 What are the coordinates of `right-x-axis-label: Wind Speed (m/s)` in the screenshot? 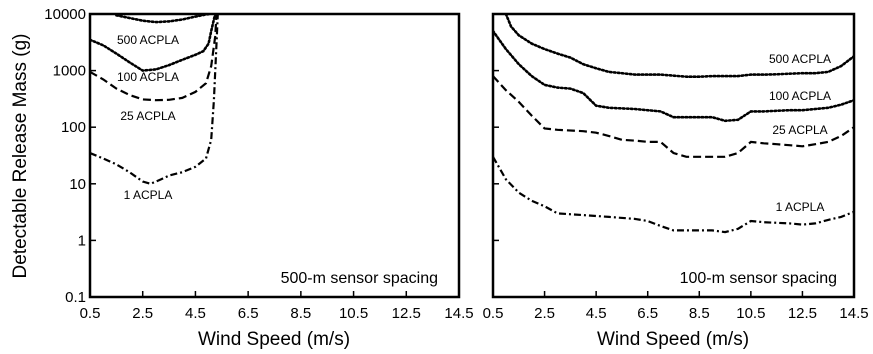 It's located at (673, 339).